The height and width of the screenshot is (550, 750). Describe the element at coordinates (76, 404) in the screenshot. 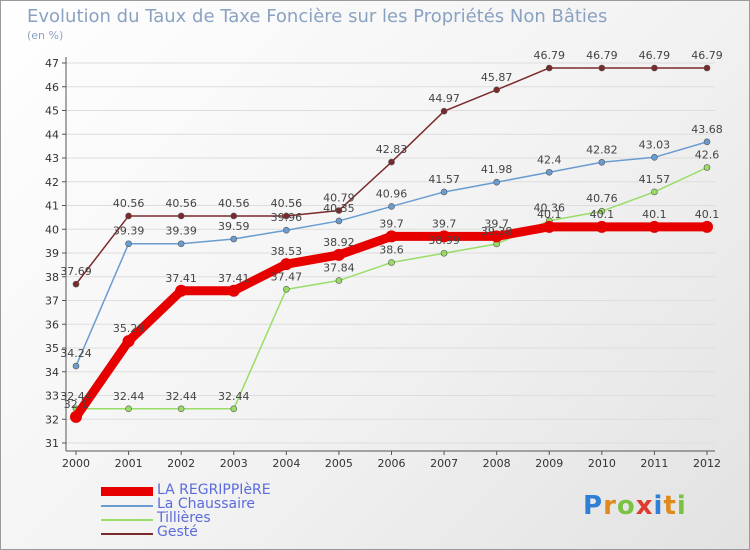

I see `data-label: 32.1` at that location.